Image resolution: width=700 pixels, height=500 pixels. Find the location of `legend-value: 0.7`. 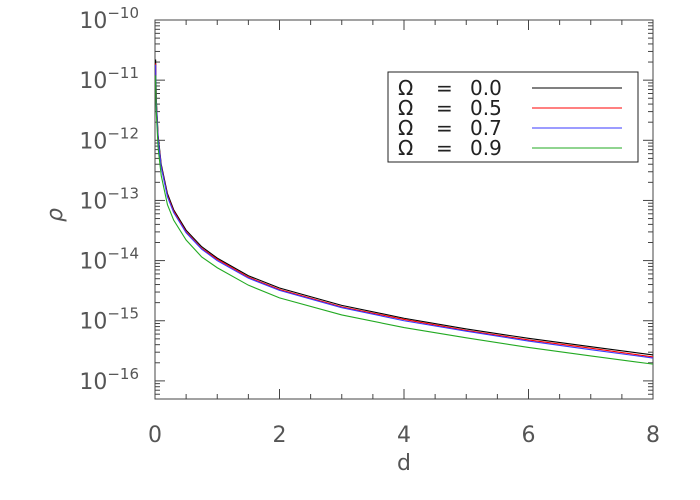

legend-value: 0.7 is located at coordinates (486, 128).